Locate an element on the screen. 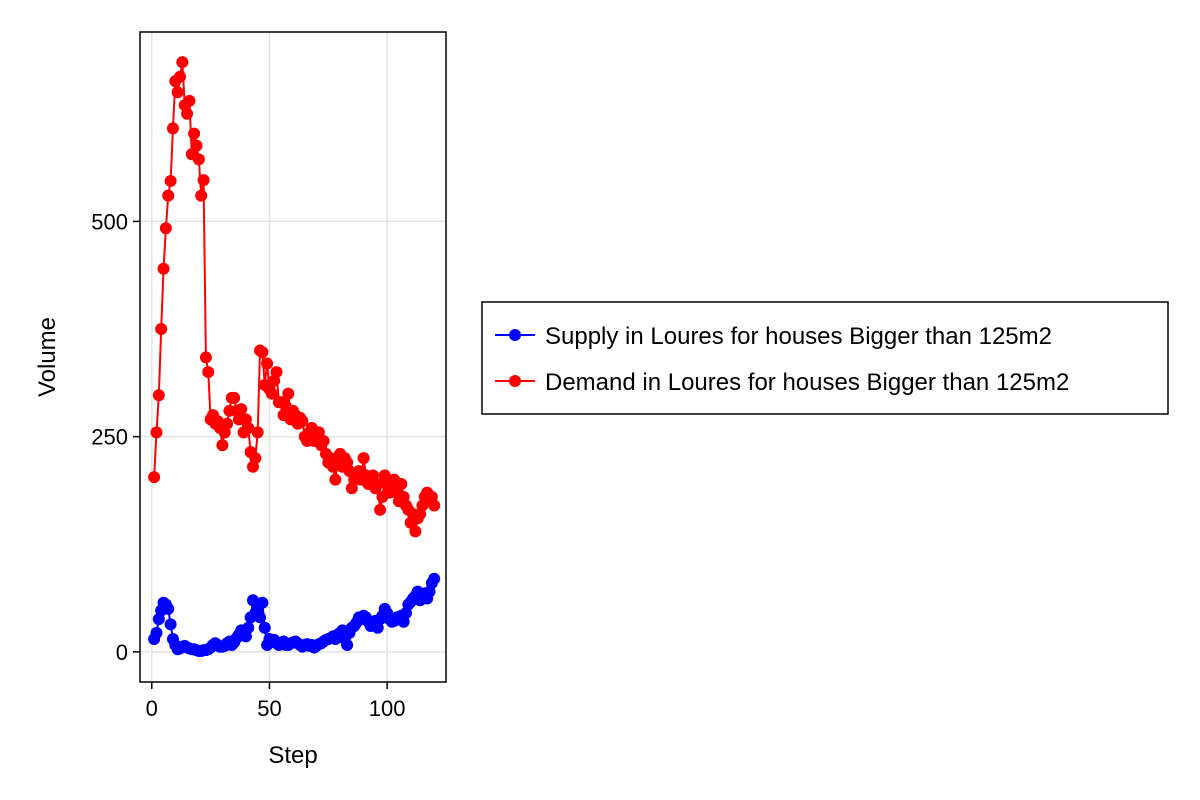 The height and width of the screenshot is (800, 1200). y-tick-label: 0 is located at coordinates (122, 652).